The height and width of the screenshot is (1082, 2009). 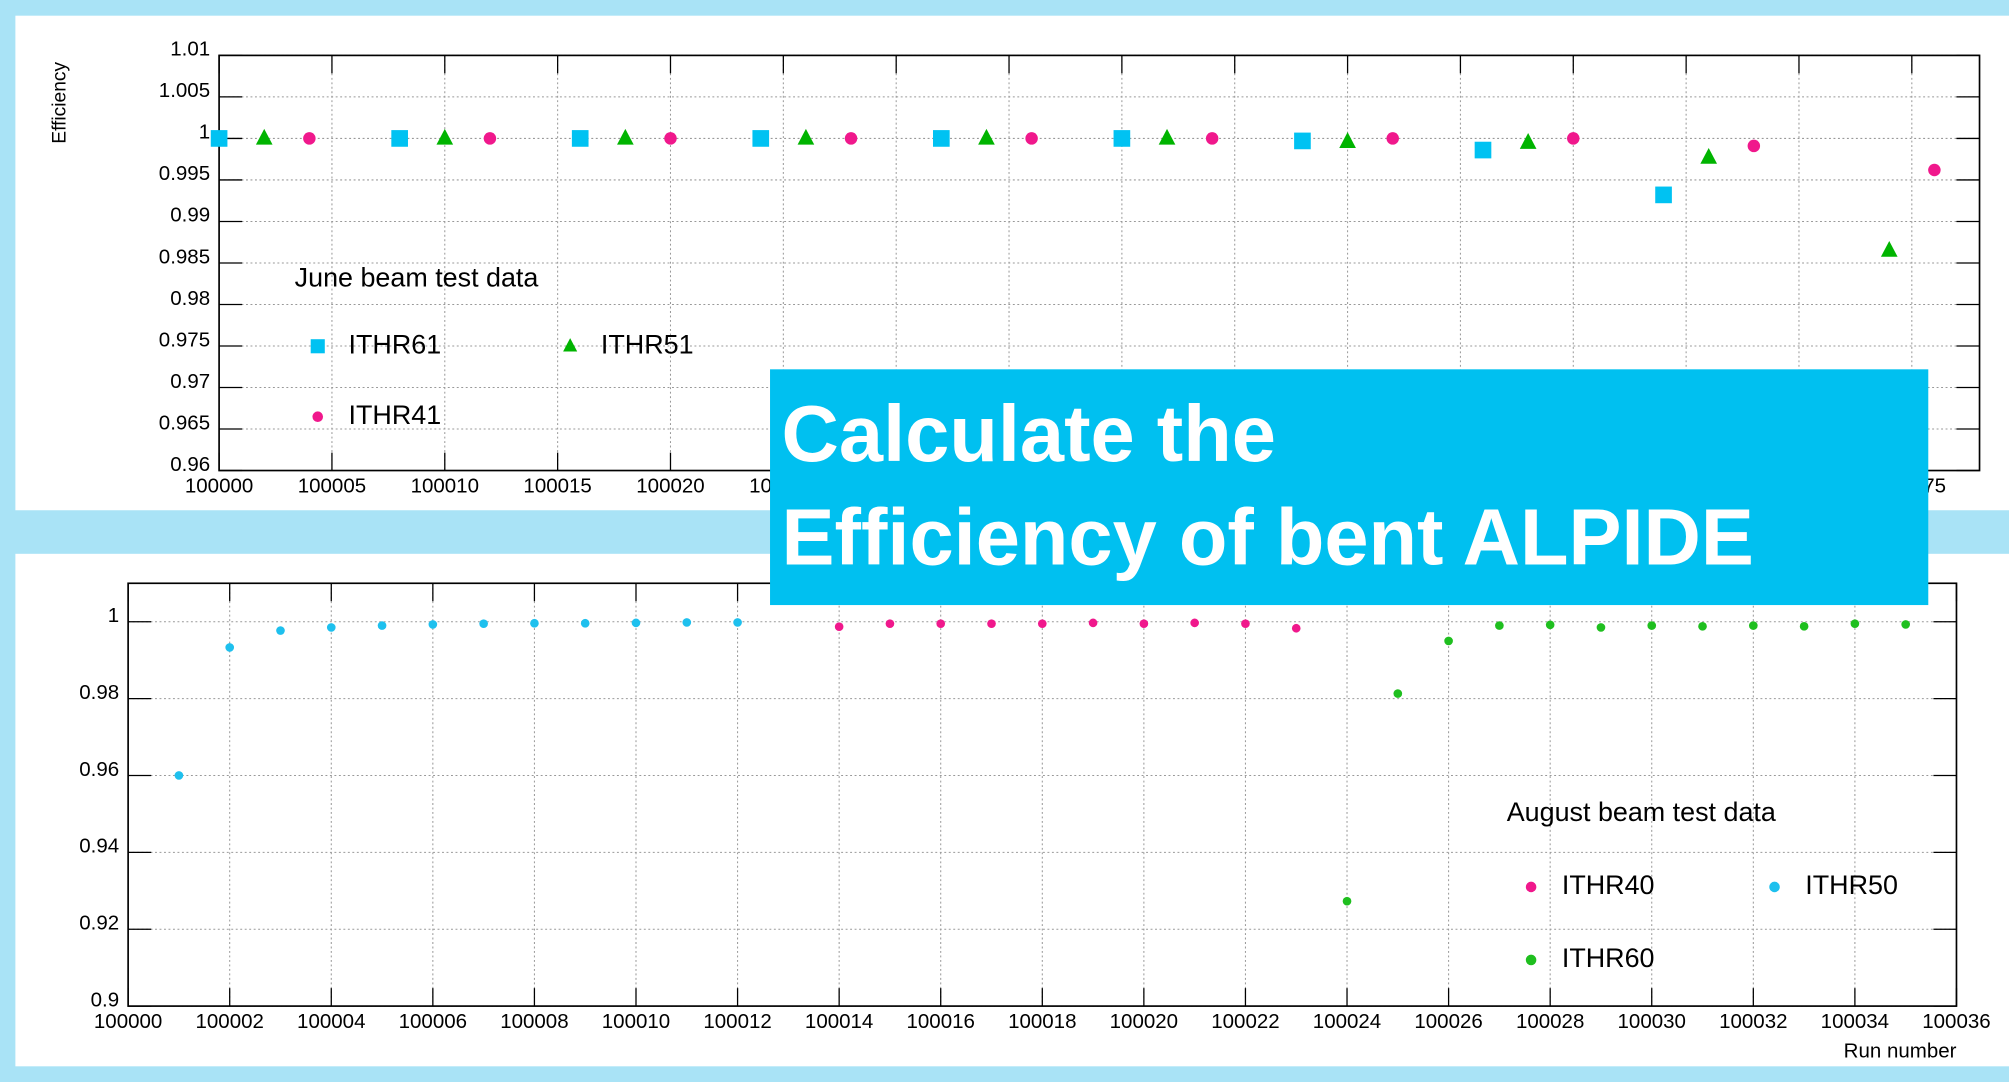 What do you see at coordinates (1855, 1021) in the screenshot?
I see `x-tick-label: 100034` at bounding box center [1855, 1021].